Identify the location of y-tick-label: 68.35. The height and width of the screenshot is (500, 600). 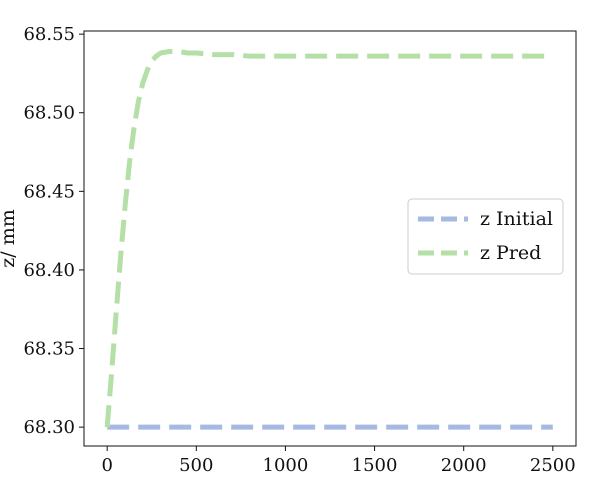
(49, 349).